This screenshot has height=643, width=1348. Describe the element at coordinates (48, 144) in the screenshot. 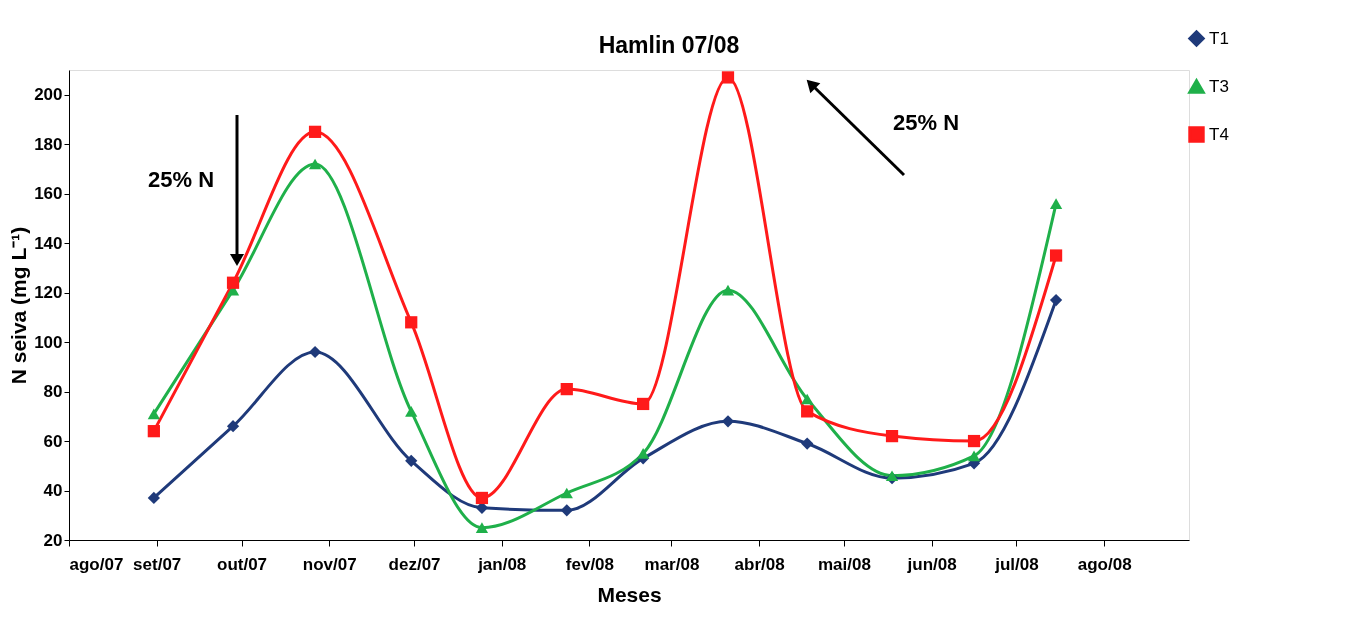

I see `y-tick-label: 180` at that location.